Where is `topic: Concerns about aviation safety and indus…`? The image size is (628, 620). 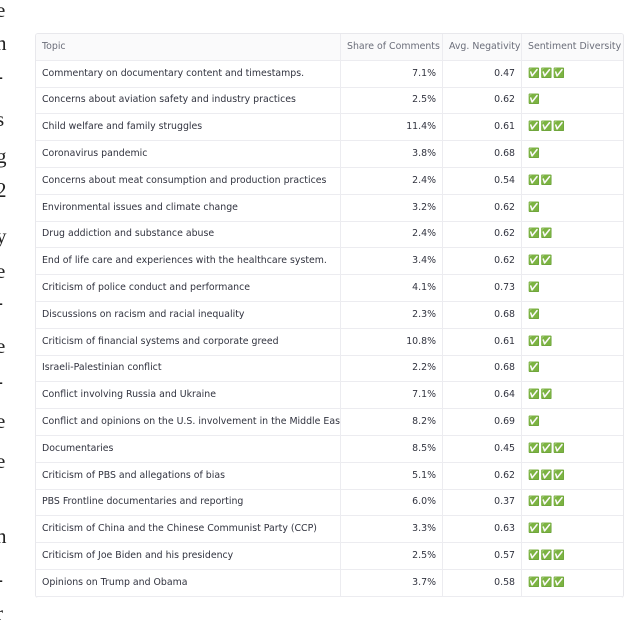 topic: Concerns about aviation safety and indus… is located at coordinates (188, 100).